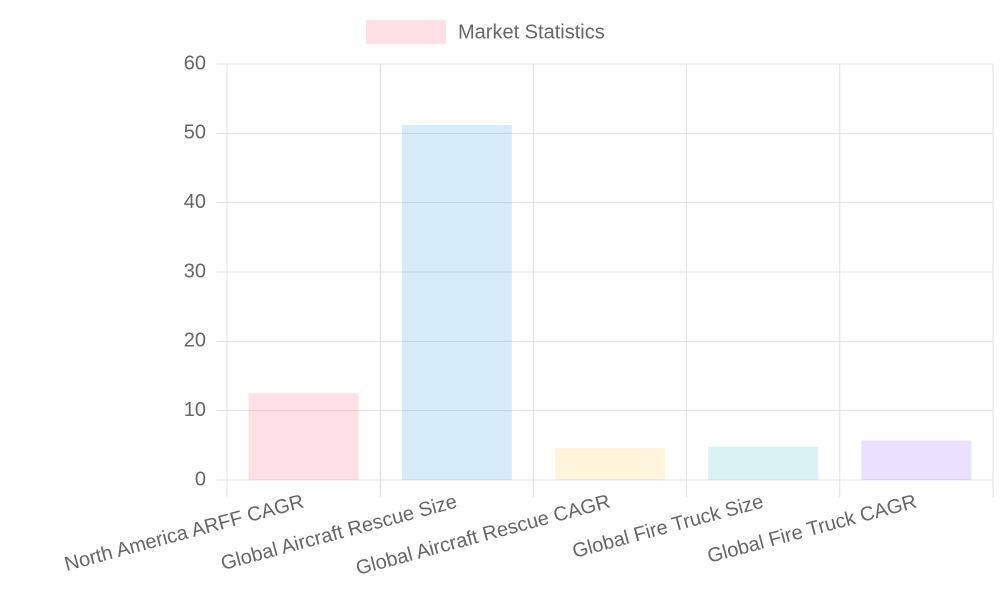  I want to click on legend-label: Market Statistics, so click(531, 32).